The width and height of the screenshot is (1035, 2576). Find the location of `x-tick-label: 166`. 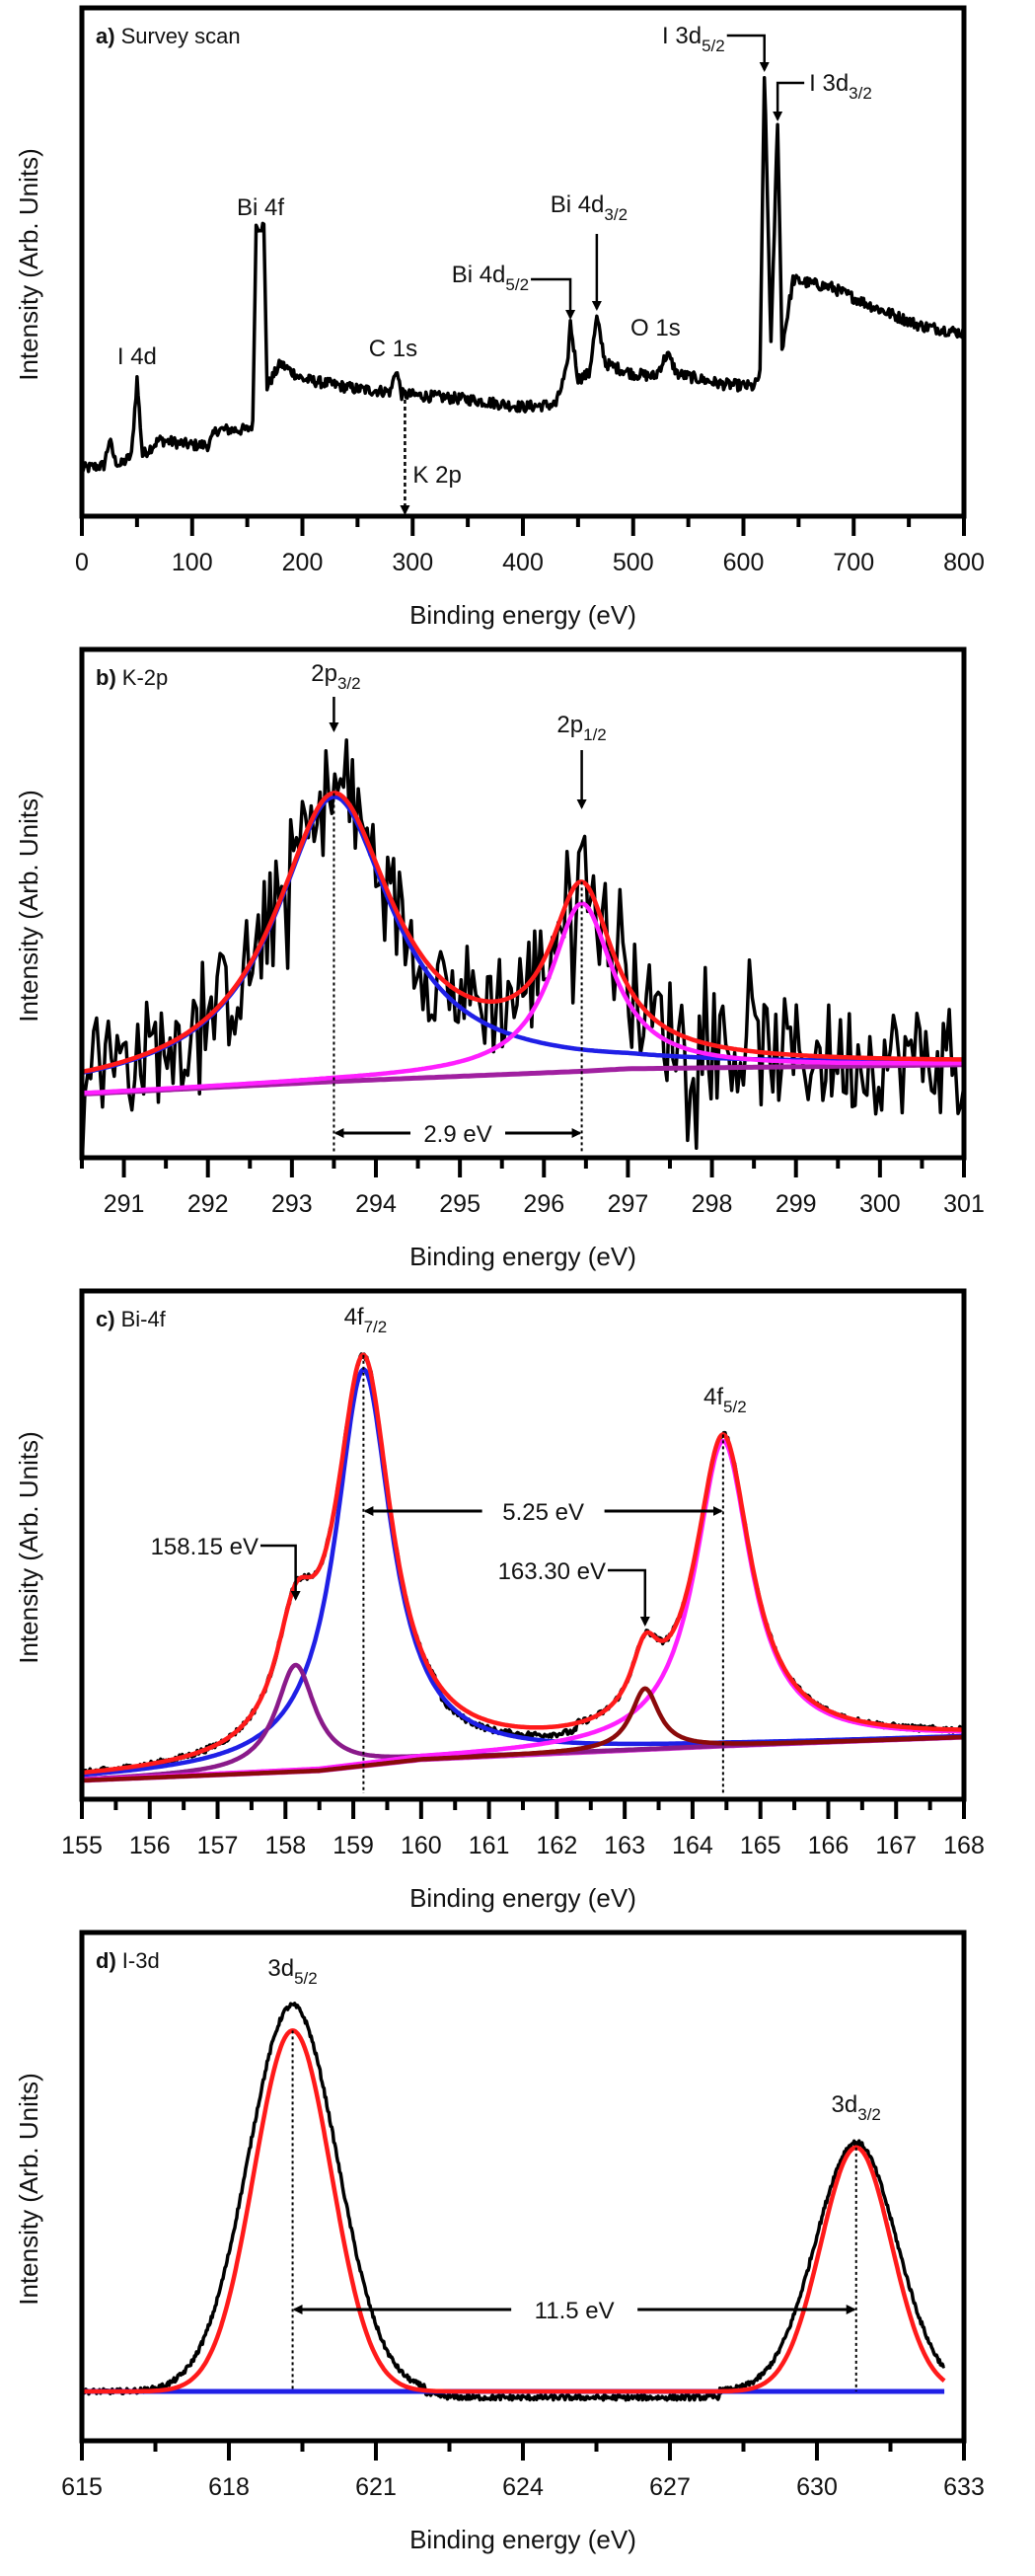

x-tick-label: 166 is located at coordinates (829, 1846).